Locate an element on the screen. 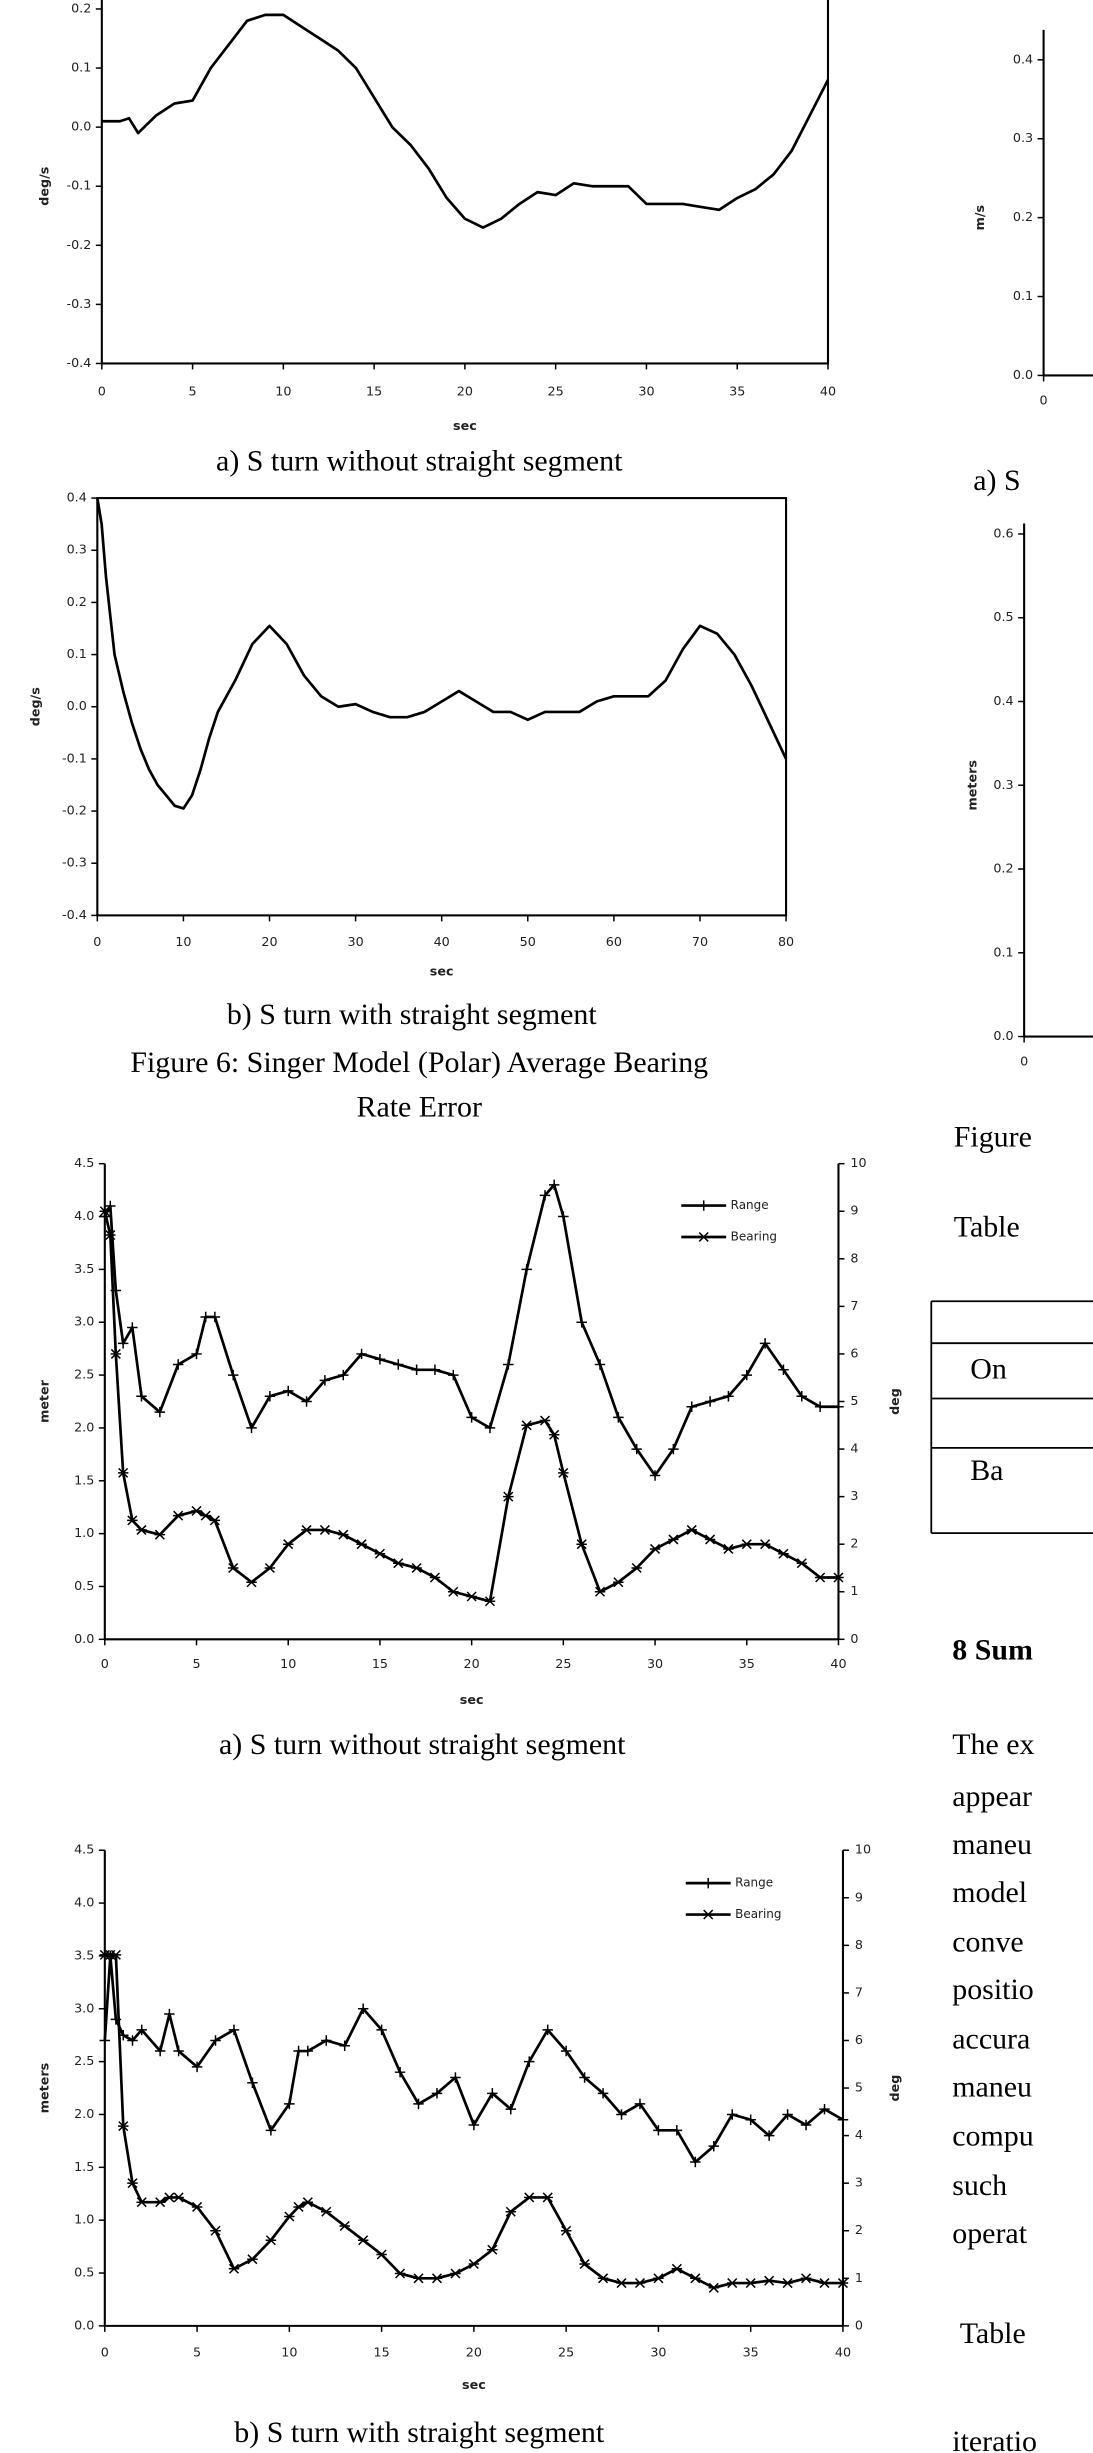  y2-tick-label: 10 is located at coordinates (858, 1162).